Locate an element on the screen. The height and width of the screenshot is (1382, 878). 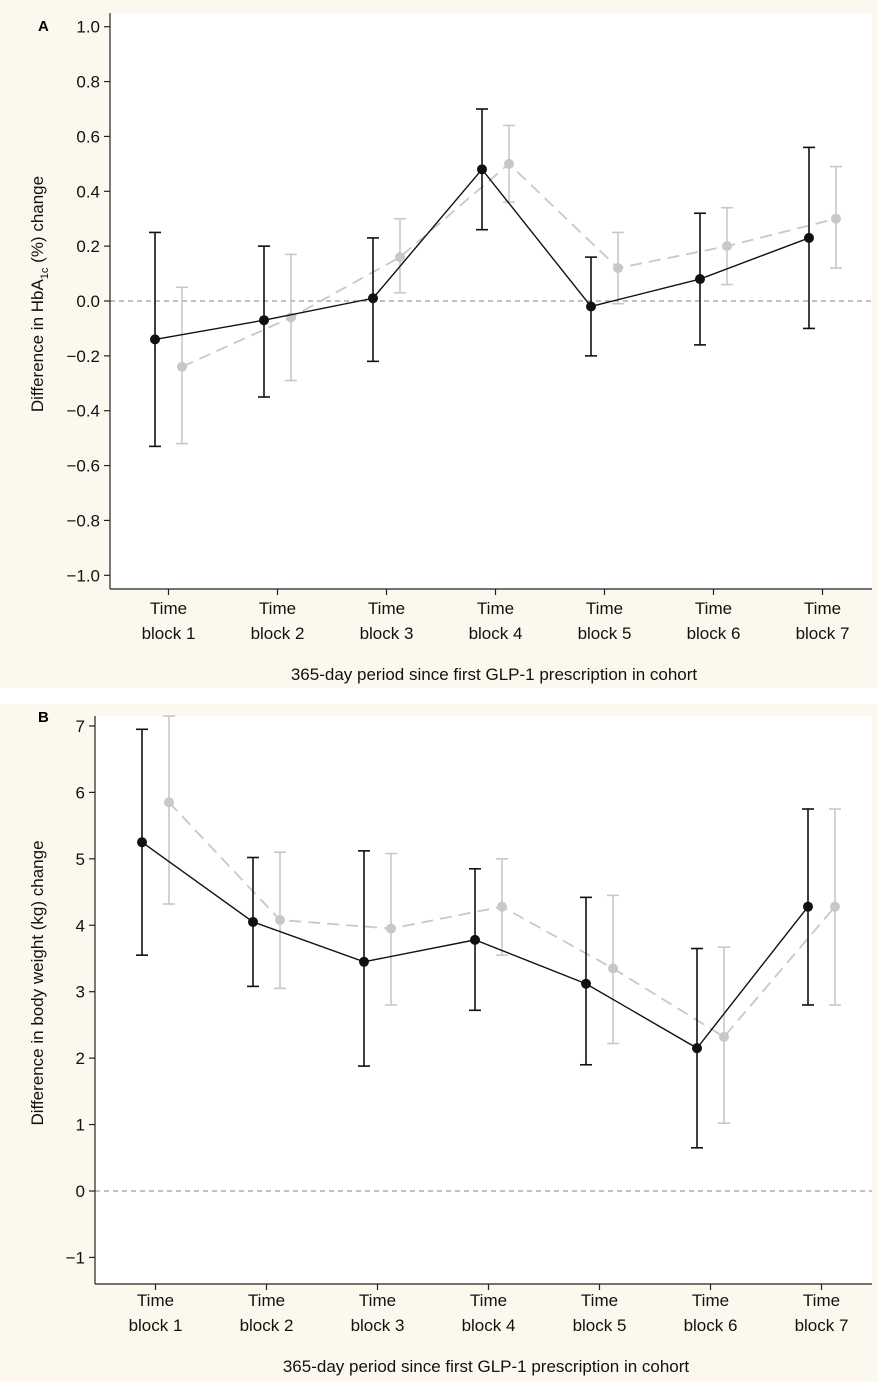
y-tick-label: 7 is located at coordinates (80, 726).